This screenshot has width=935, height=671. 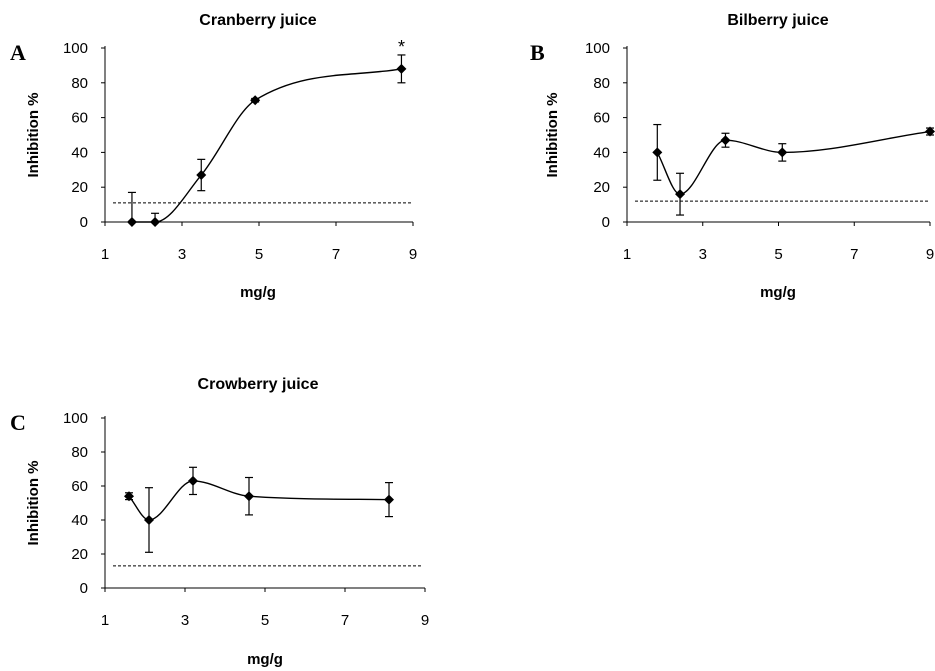 What do you see at coordinates (18, 52) in the screenshot?
I see `panel-letter: A` at bounding box center [18, 52].